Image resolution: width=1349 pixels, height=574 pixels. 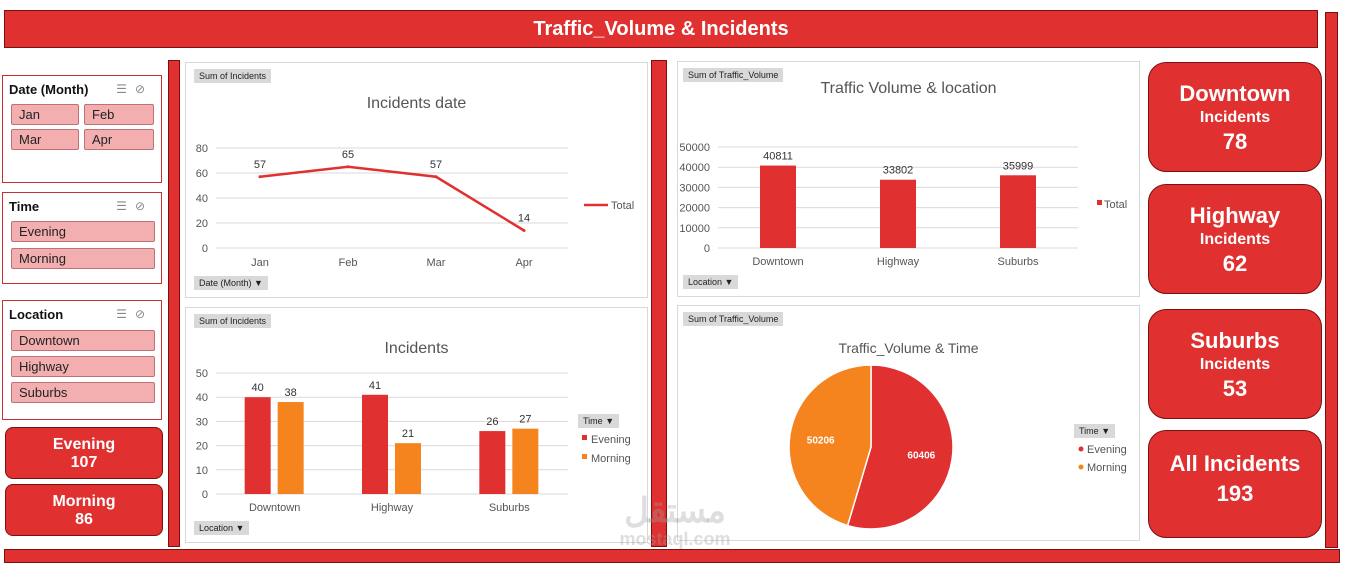 I want to click on slicer-item-mar: Mar, so click(x=45, y=139).